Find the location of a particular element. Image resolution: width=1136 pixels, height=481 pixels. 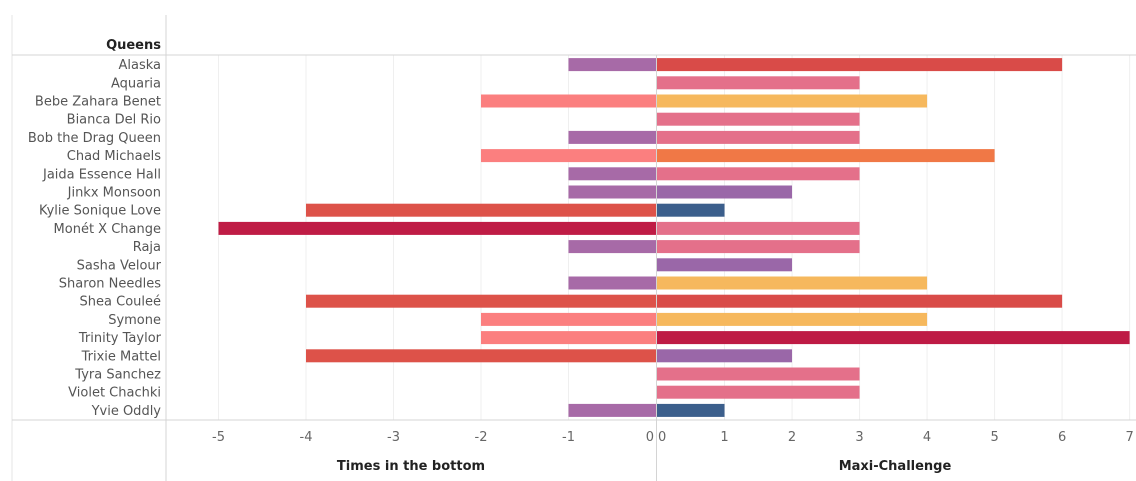

queen-label: Bianca Del Rio is located at coordinates (114, 120).